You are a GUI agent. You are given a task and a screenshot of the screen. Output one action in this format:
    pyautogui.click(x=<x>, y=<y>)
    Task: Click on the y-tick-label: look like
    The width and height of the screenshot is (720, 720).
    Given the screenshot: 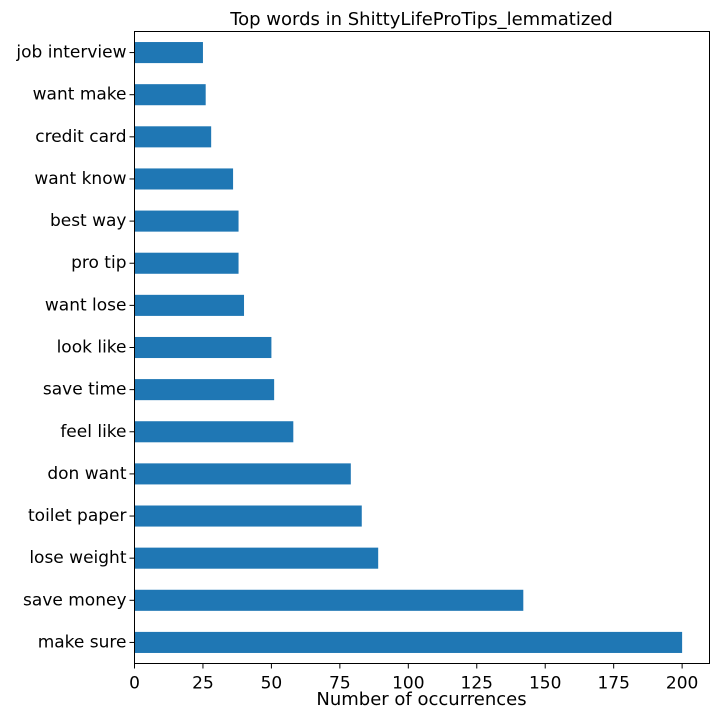 What is the action you would take?
    pyautogui.click(x=92, y=348)
    